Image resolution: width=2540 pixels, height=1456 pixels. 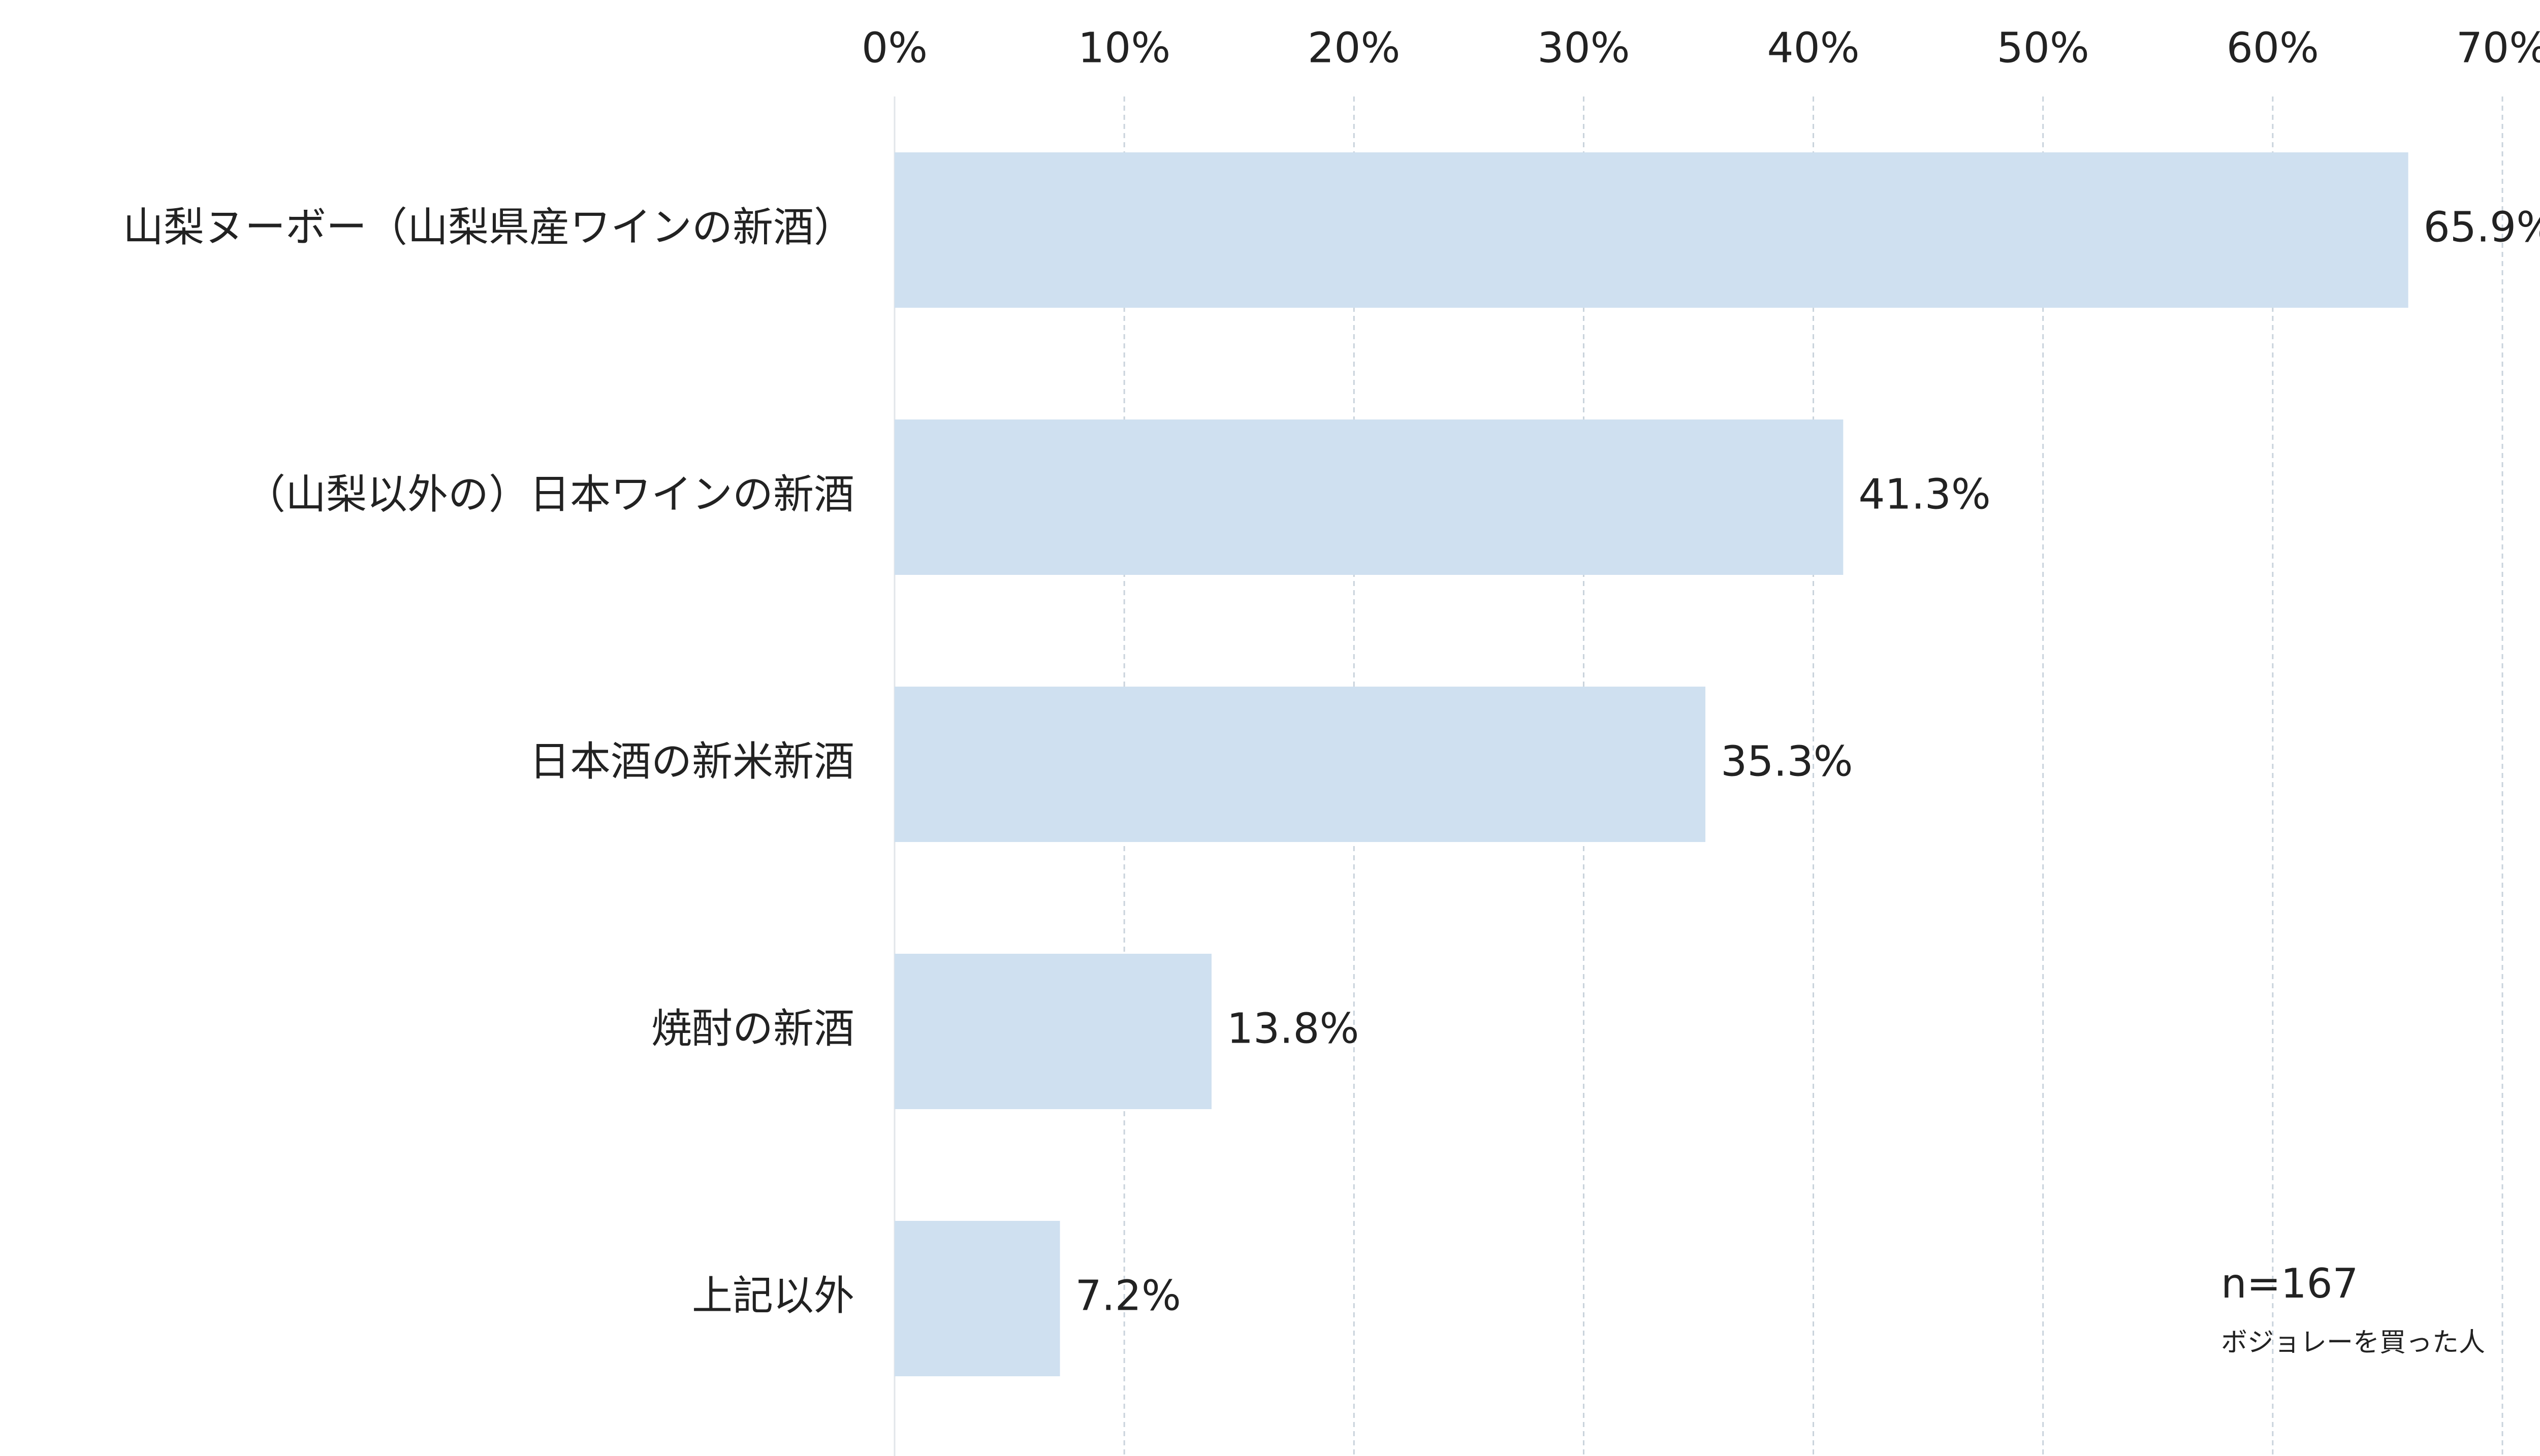 What do you see at coordinates (2353, 1343) in the screenshot?
I see `sample-subtitle: ボジョレーを買った人` at bounding box center [2353, 1343].